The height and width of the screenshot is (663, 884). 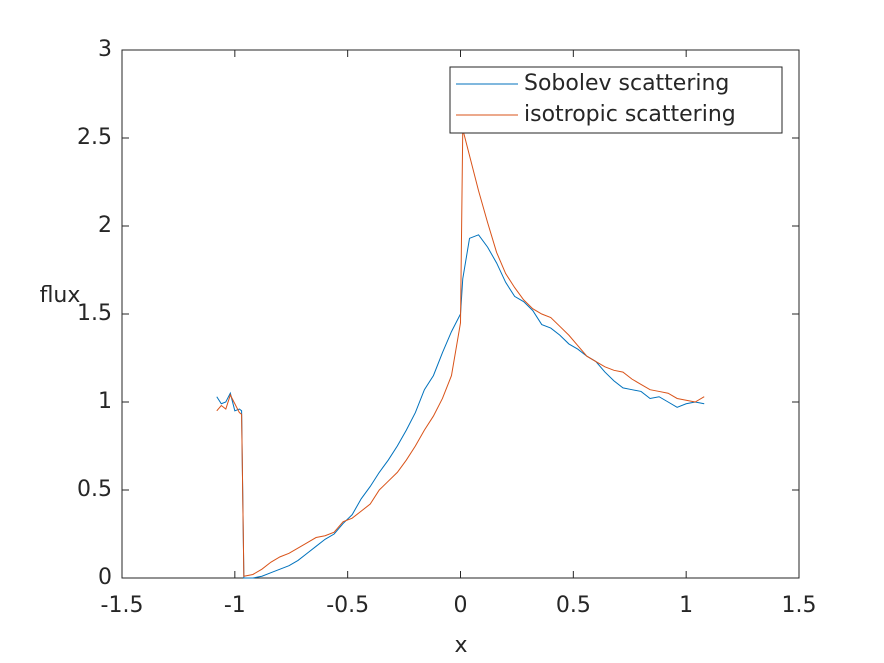 I want to click on x-tick-label: 1.5, so click(x=799, y=605).